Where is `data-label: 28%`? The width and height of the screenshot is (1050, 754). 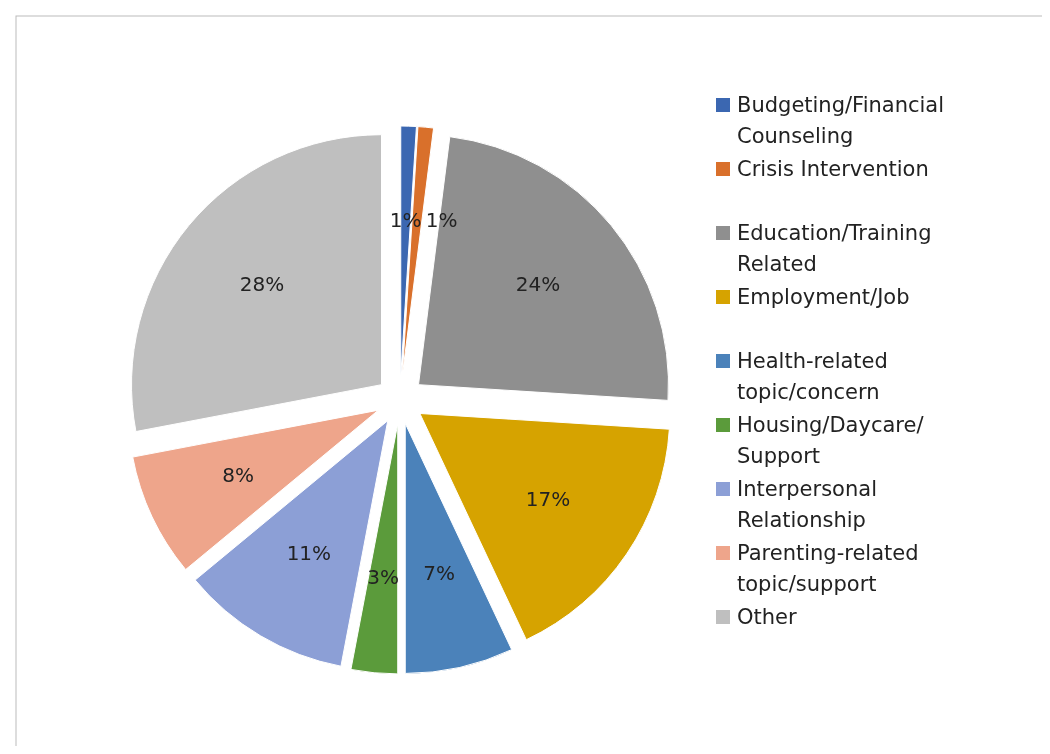
data-label: 28% is located at coordinates (262, 284).